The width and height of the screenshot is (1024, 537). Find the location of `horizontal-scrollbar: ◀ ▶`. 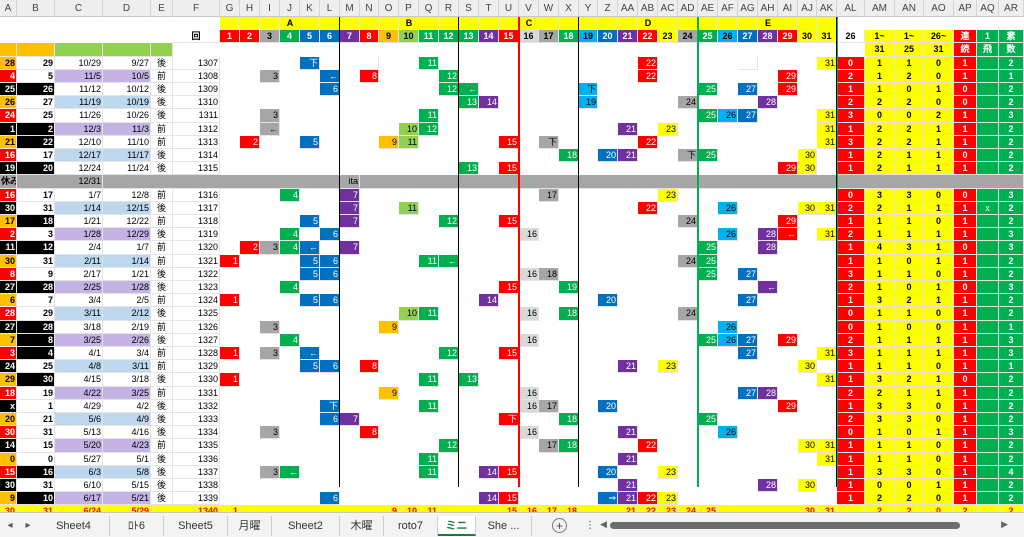

horizontal-scrollbar: ◀ ▶ is located at coordinates (804, 525).